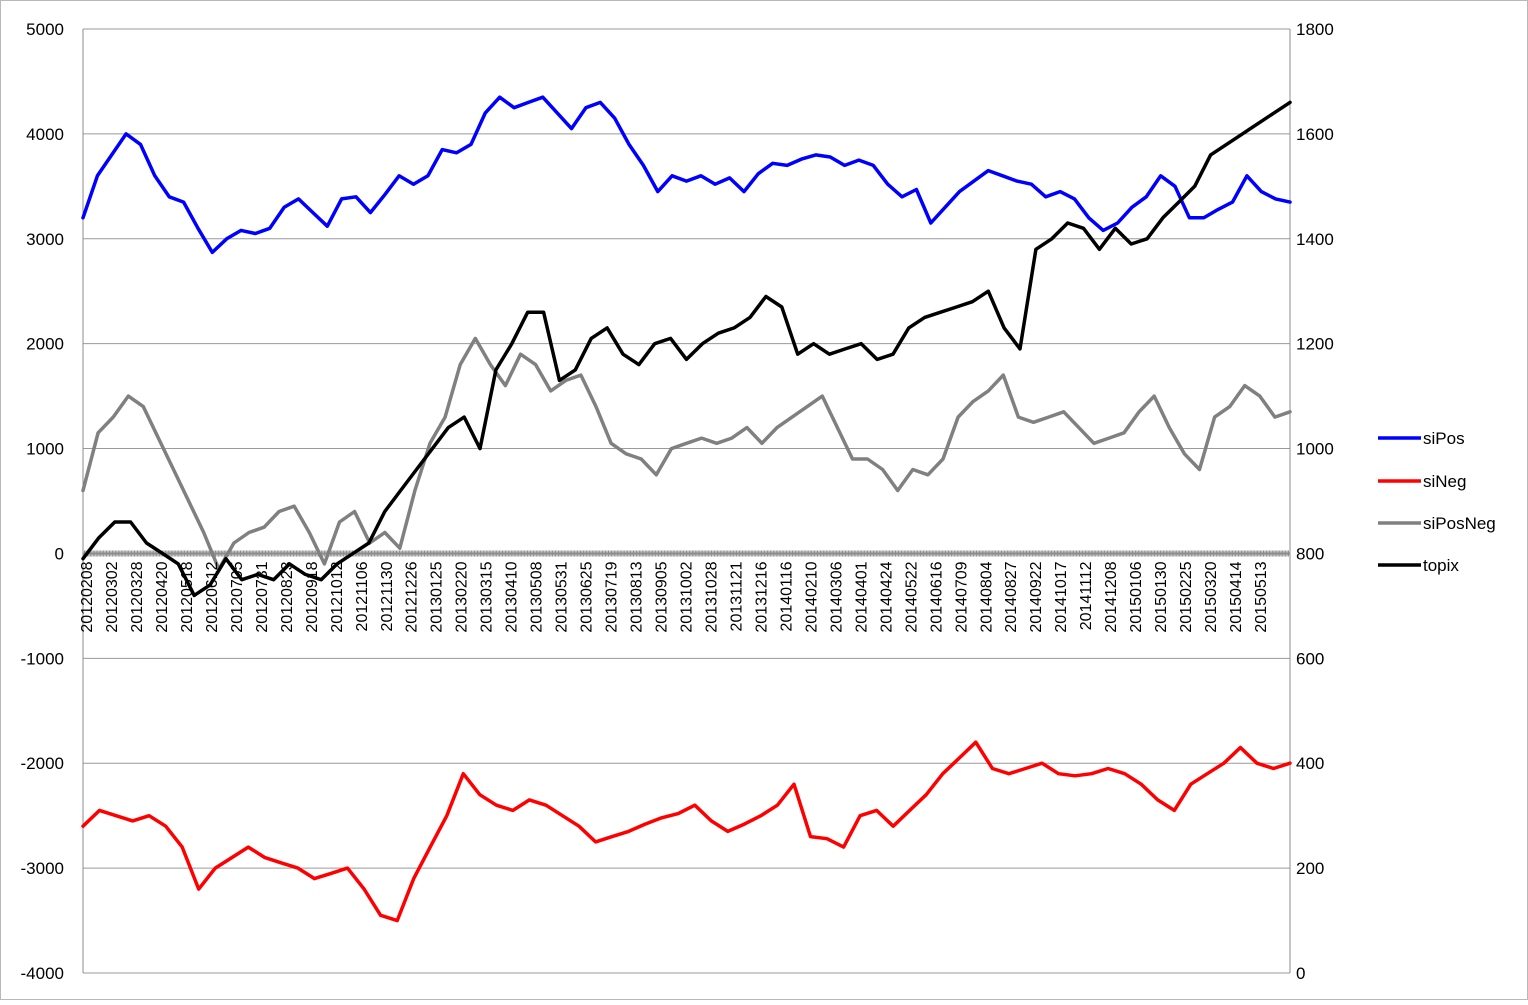 Image resolution: width=1528 pixels, height=1005 pixels. Describe the element at coordinates (262, 596) in the screenshot. I see `x-tick-label: 20120731` at that location.